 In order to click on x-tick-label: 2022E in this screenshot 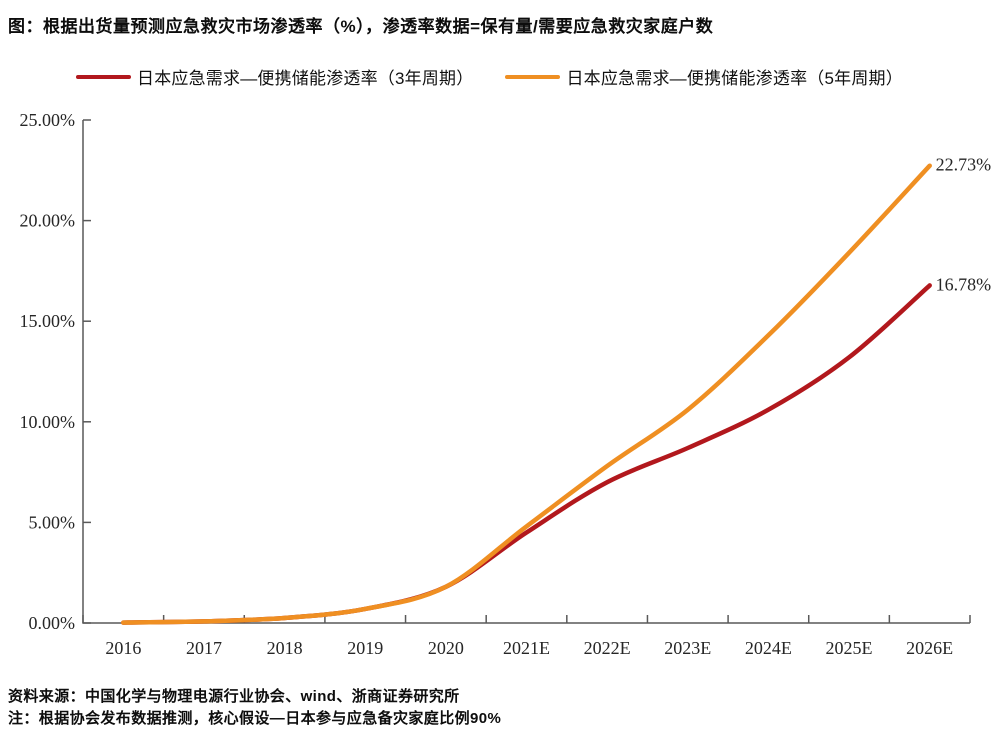, I will do `click(607, 648)`.